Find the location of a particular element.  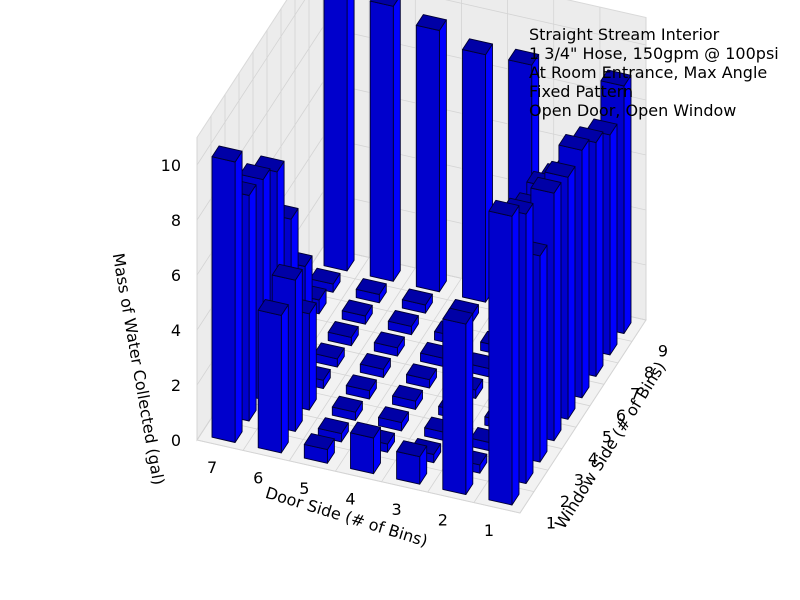

y-tick-label: 6 is located at coordinates (621, 415).